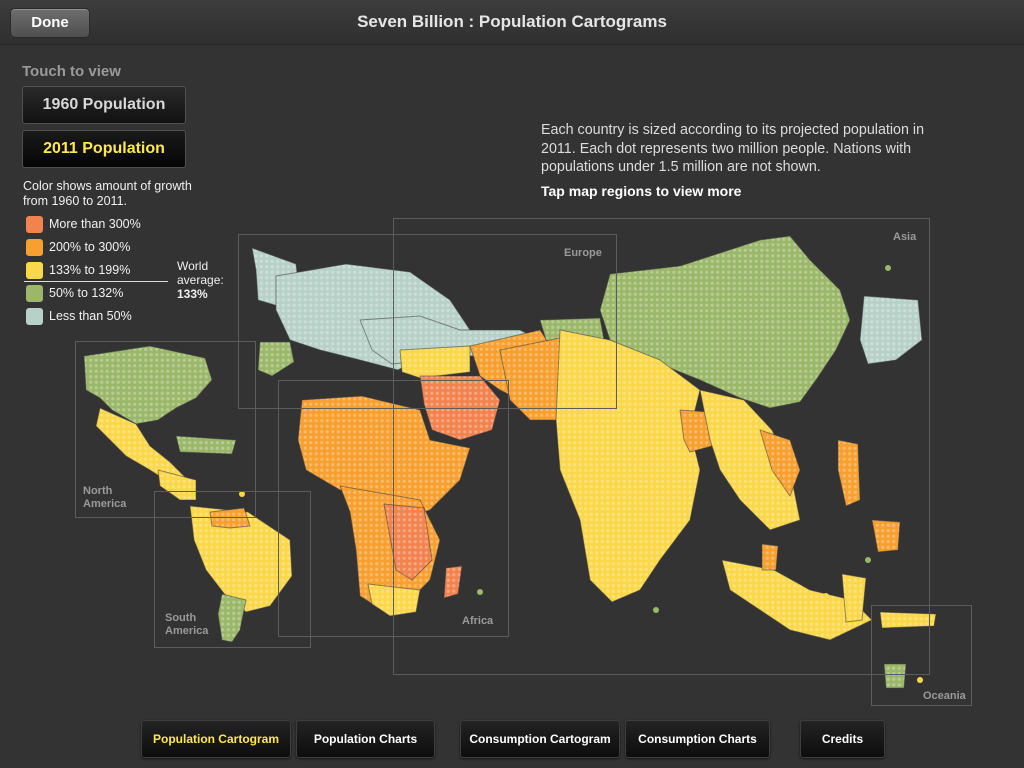 The width and height of the screenshot is (1024, 768). What do you see at coordinates (206, 445) in the screenshot?
I see `map-region-na-caribbean` at bounding box center [206, 445].